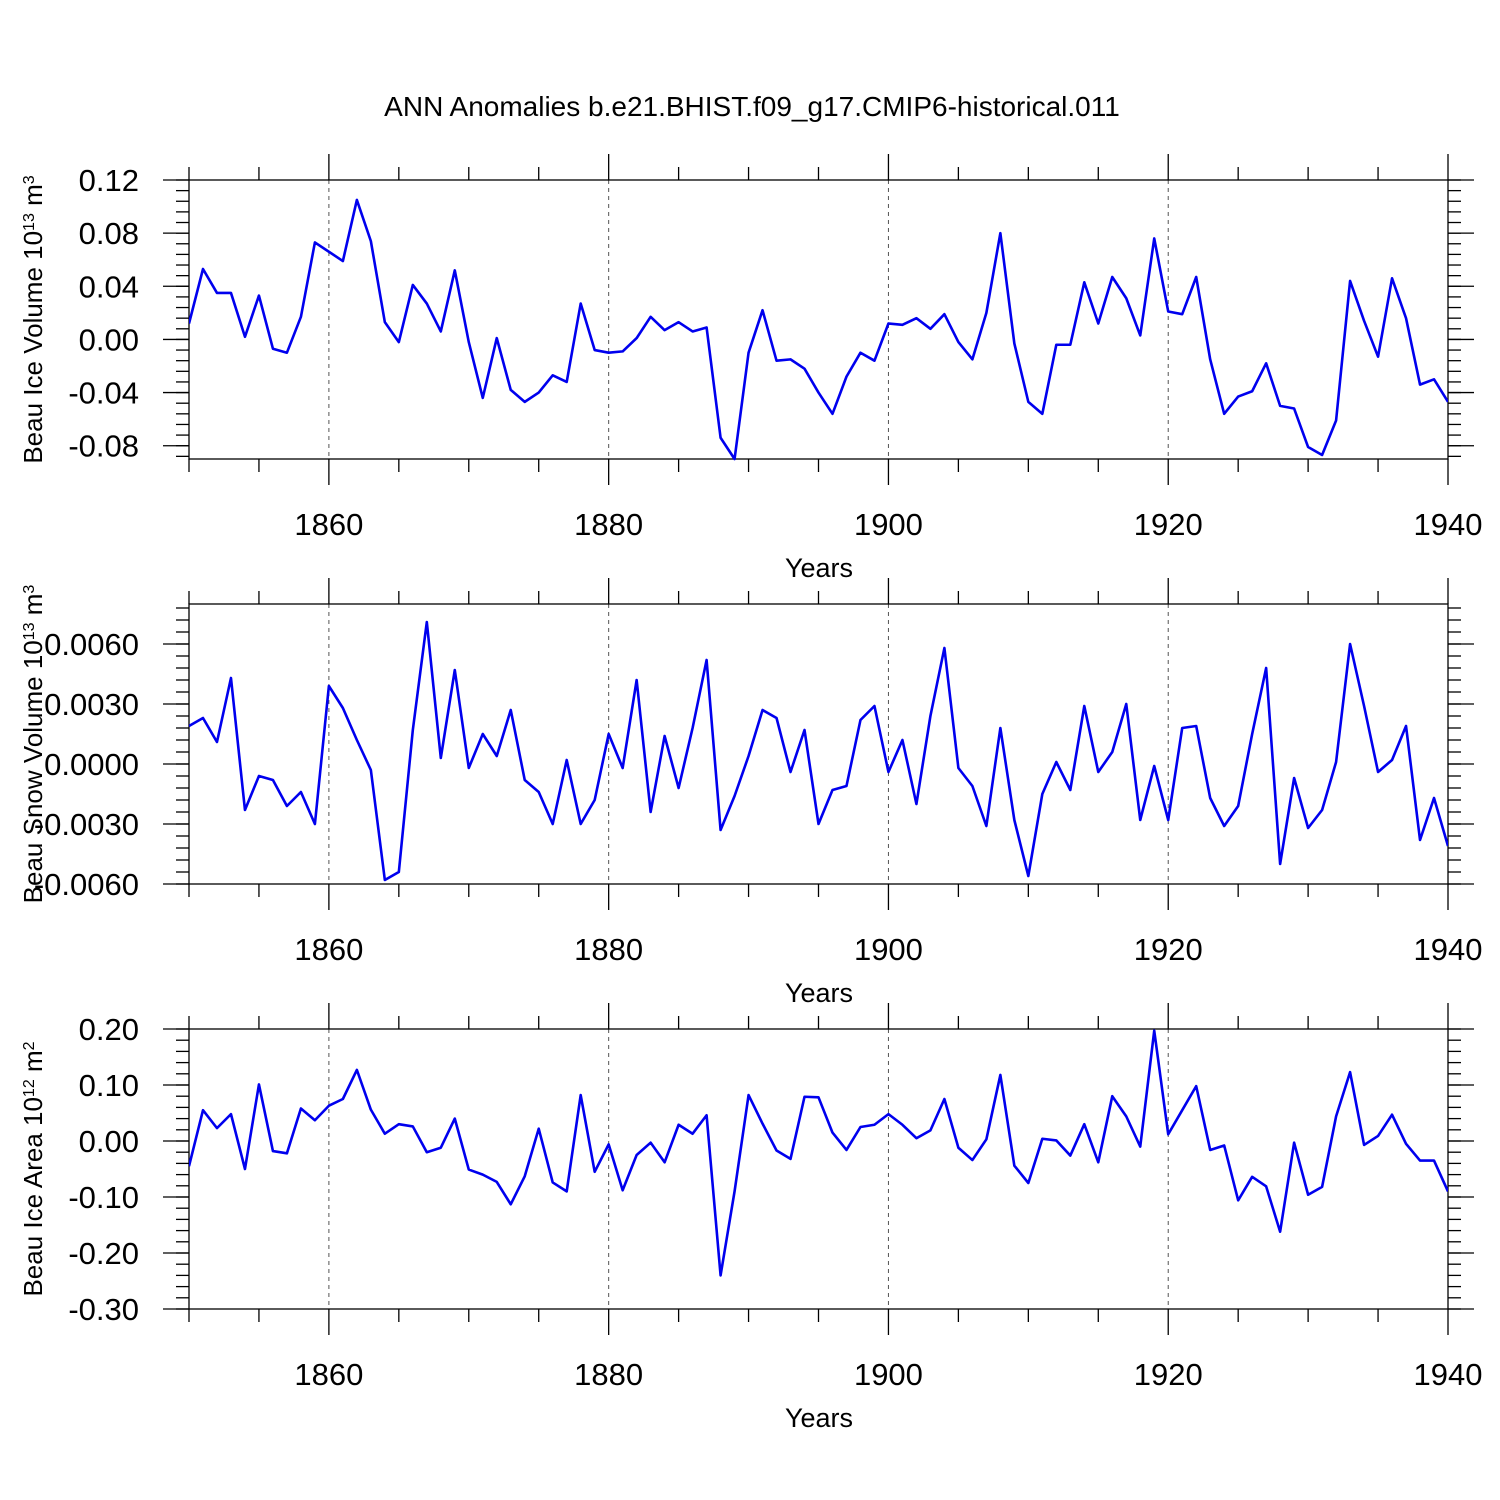  What do you see at coordinates (33, 1168) in the screenshot?
I see `y-axis-label: Beau Ice Area 1012 m2` at bounding box center [33, 1168].